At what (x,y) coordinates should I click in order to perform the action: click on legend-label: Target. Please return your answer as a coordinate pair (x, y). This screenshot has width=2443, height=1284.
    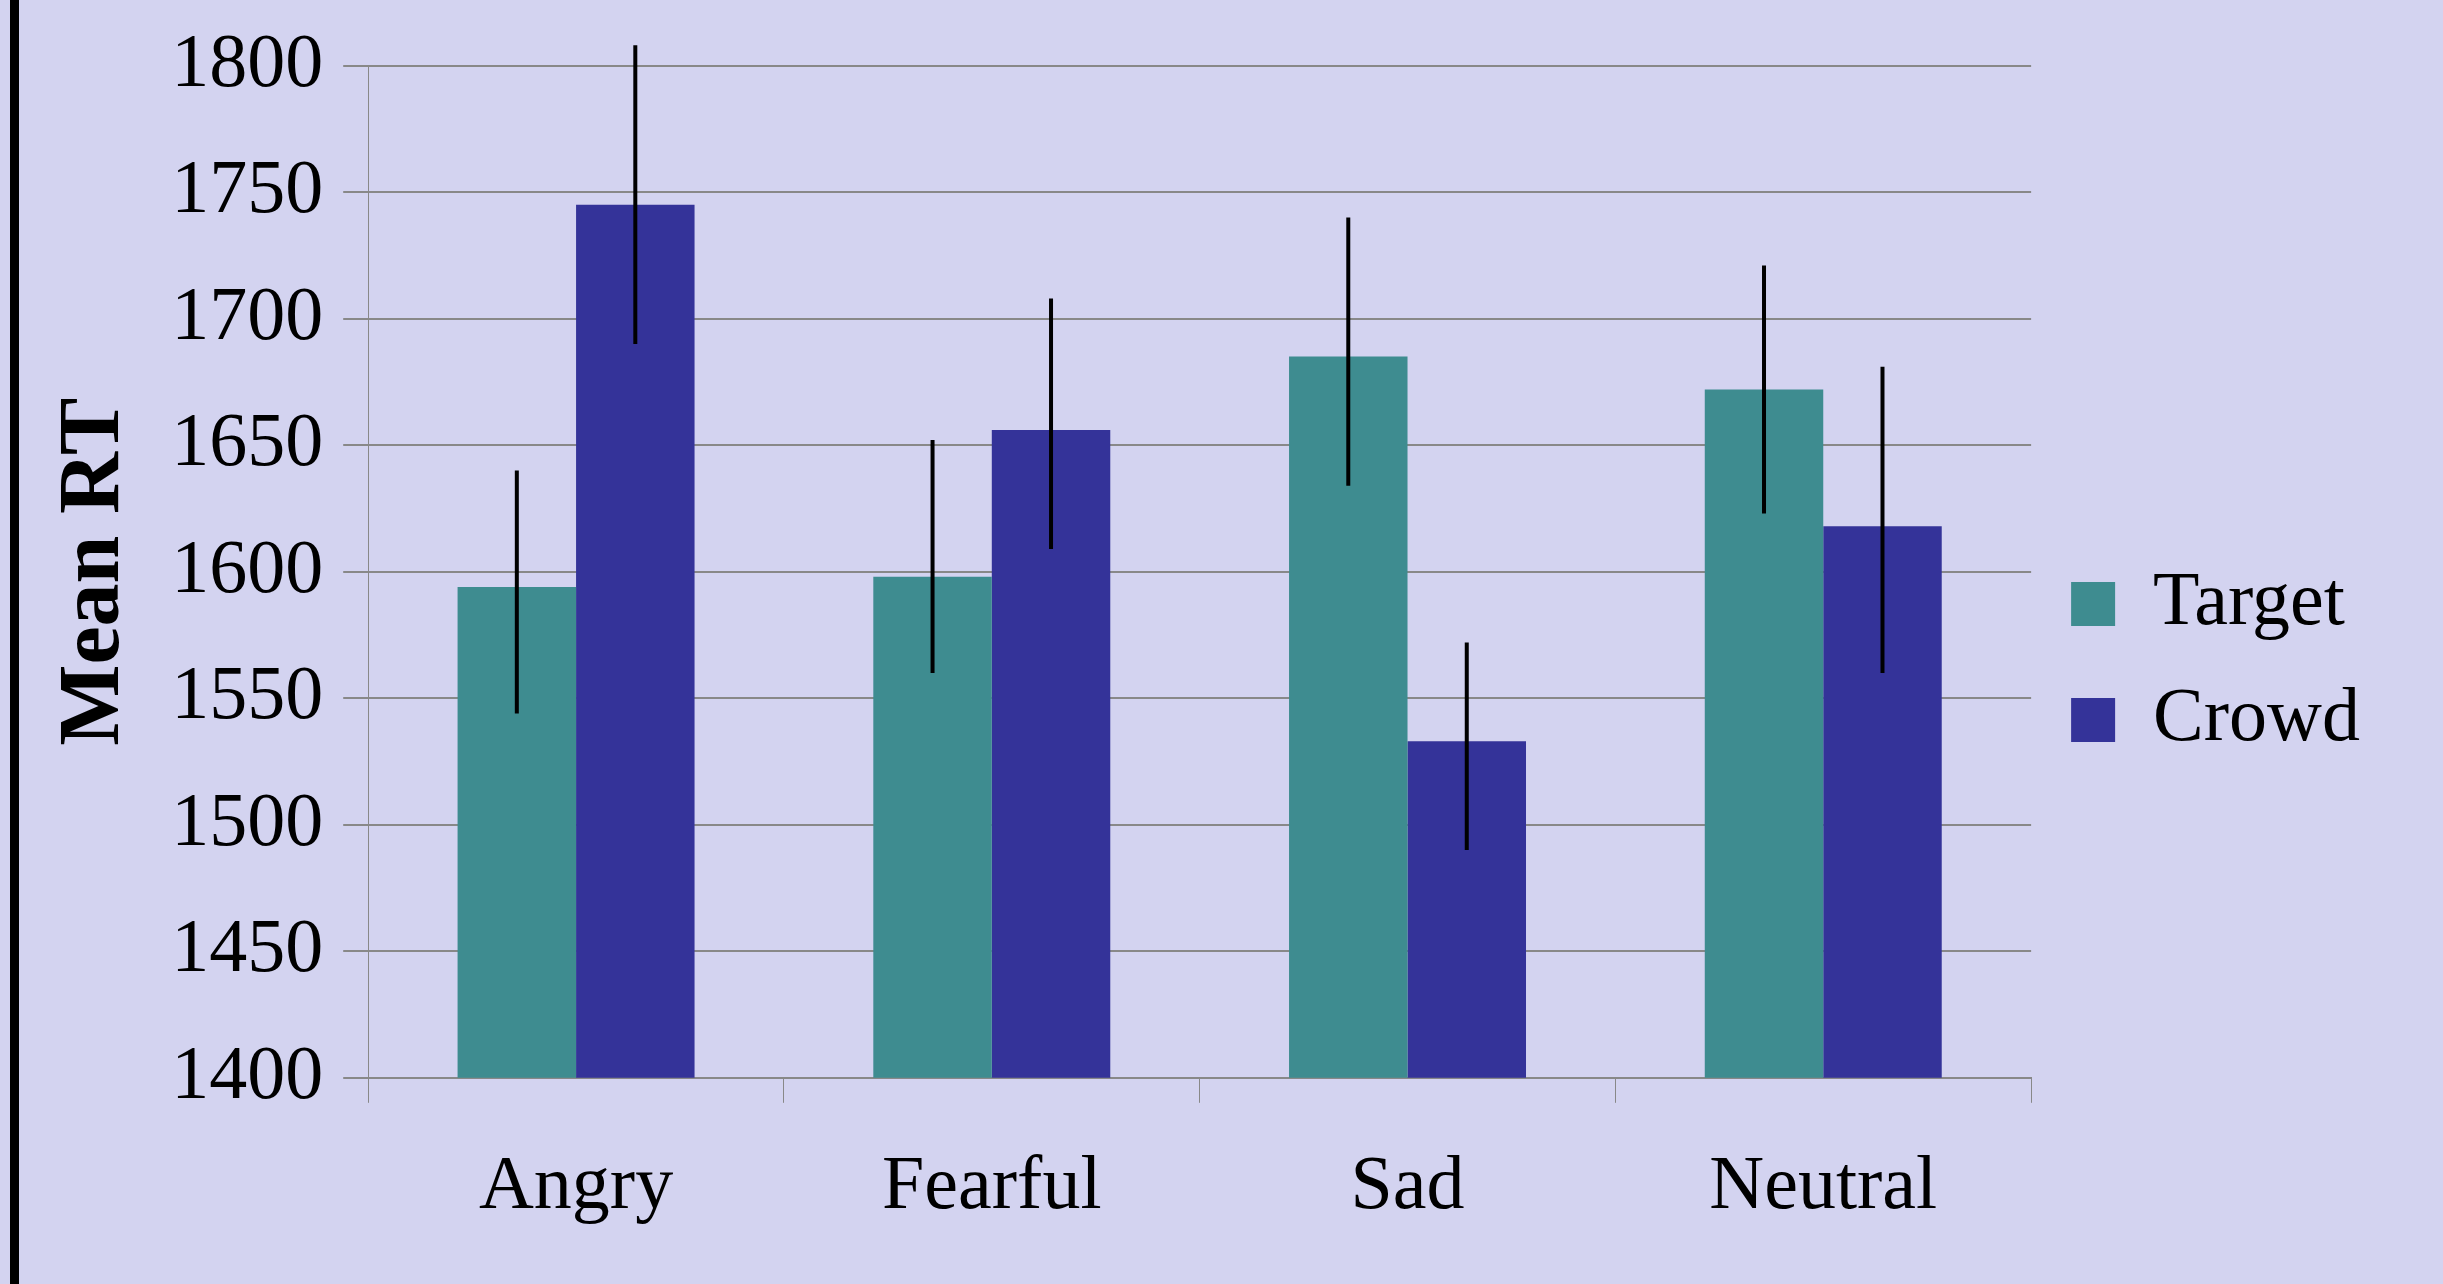
    Looking at the image, I should click on (2249, 597).